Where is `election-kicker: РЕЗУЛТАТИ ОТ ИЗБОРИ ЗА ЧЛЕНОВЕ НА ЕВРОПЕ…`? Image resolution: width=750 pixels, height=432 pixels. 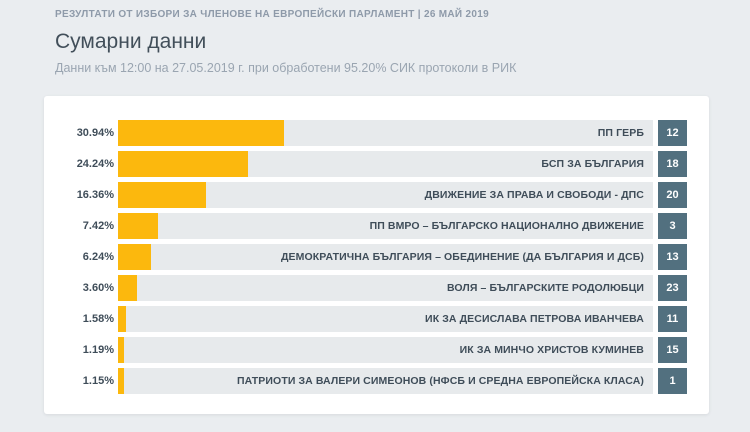
election-kicker: РЕЗУЛТАТИ ОТ ИЗБОРИ ЗА ЧЛЕНОВЕ НА ЕВРОПЕ… is located at coordinates (272, 14).